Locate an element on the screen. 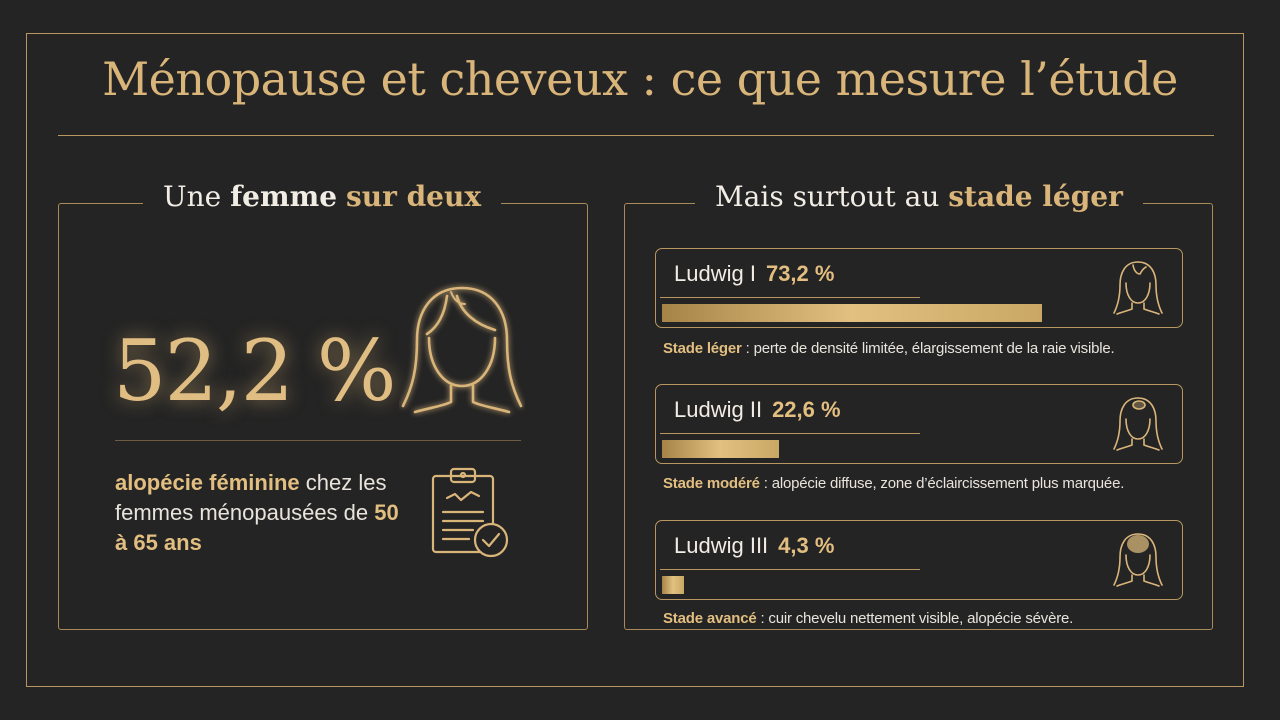 The width and height of the screenshot is (1280, 720). left-divider is located at coordinates (318, 440).